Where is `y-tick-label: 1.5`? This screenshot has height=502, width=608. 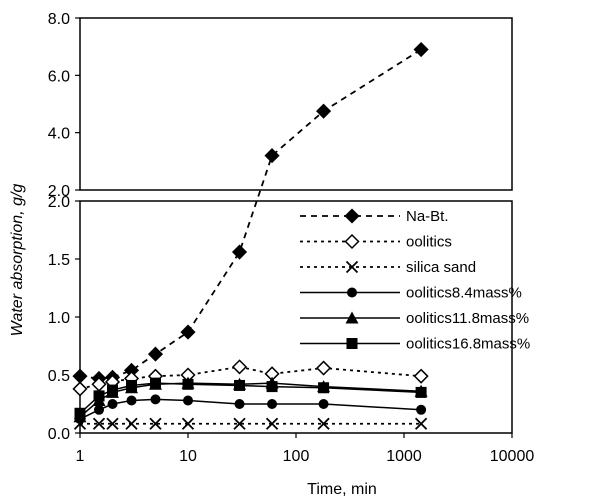
y-tick-label: 1.5 is located at coordinates (59, 260).